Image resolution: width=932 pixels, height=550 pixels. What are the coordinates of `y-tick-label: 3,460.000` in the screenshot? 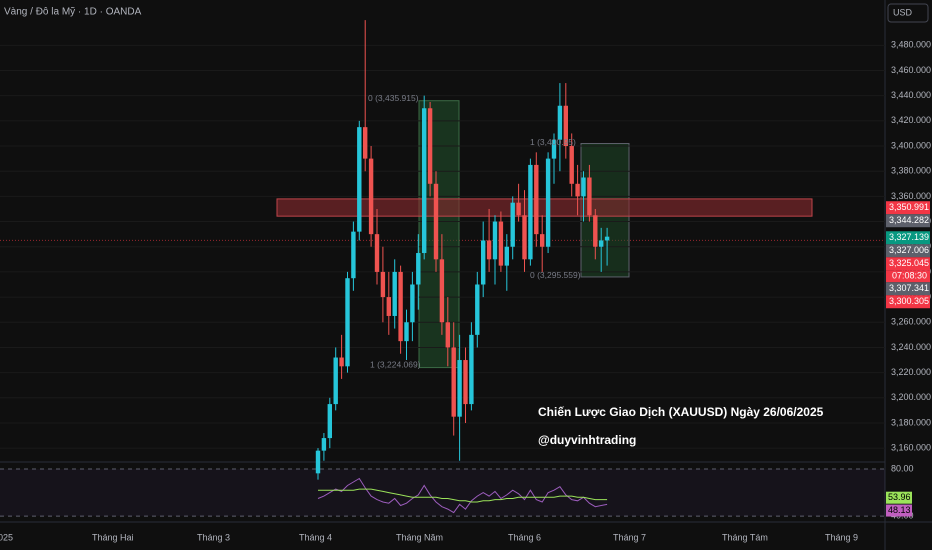 It's located at (911, 70).